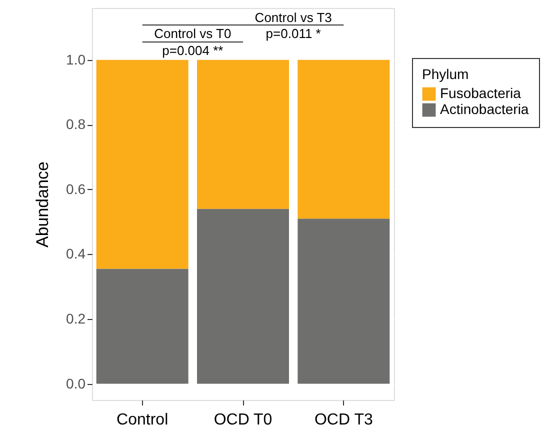 The image size is (555, 428). What do you see at coordinates (293, 17) in the screenshot?
I see `annotation: Control vs T3` at bounding box center [293, 17].